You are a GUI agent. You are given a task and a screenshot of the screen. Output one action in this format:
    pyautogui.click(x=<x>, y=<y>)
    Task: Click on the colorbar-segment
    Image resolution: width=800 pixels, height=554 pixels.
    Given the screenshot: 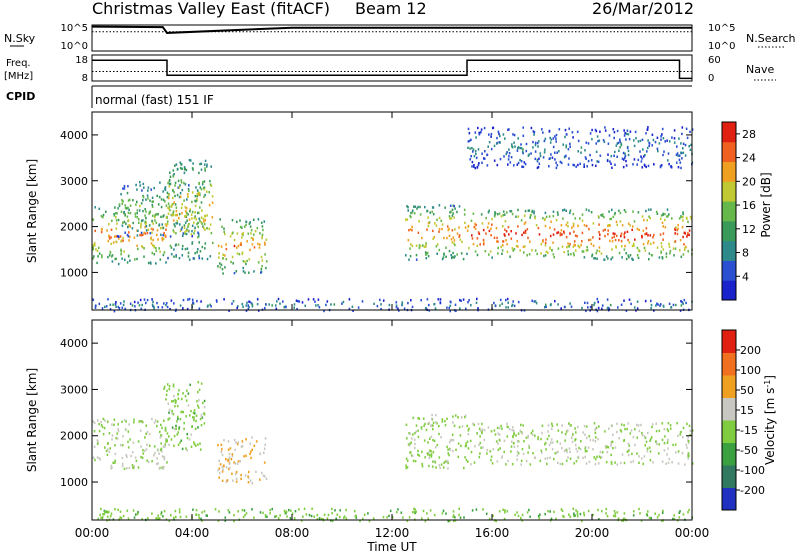 What is the action you would take?
    pyautogui.click(x=729, y=211)
    